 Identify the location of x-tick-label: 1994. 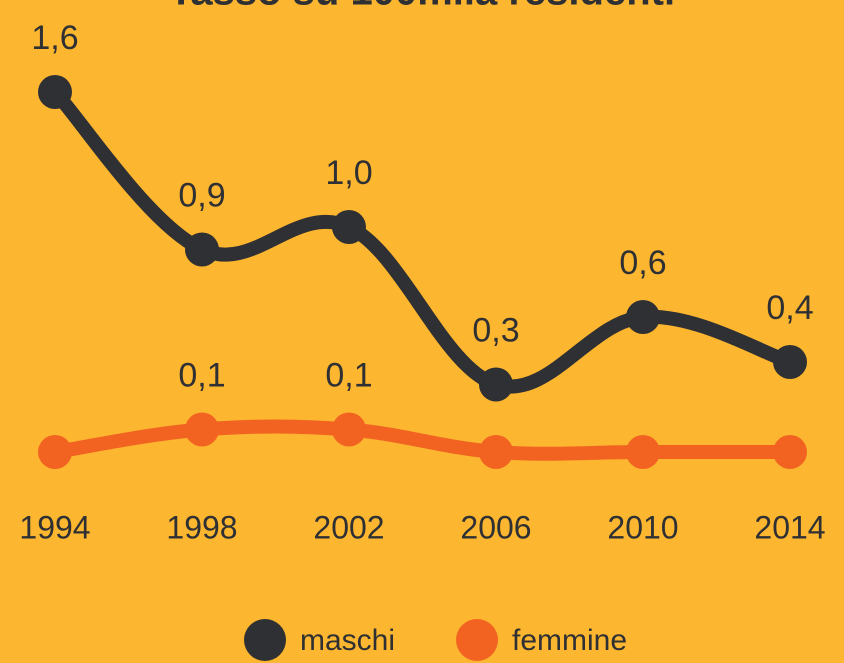
(54, 527).